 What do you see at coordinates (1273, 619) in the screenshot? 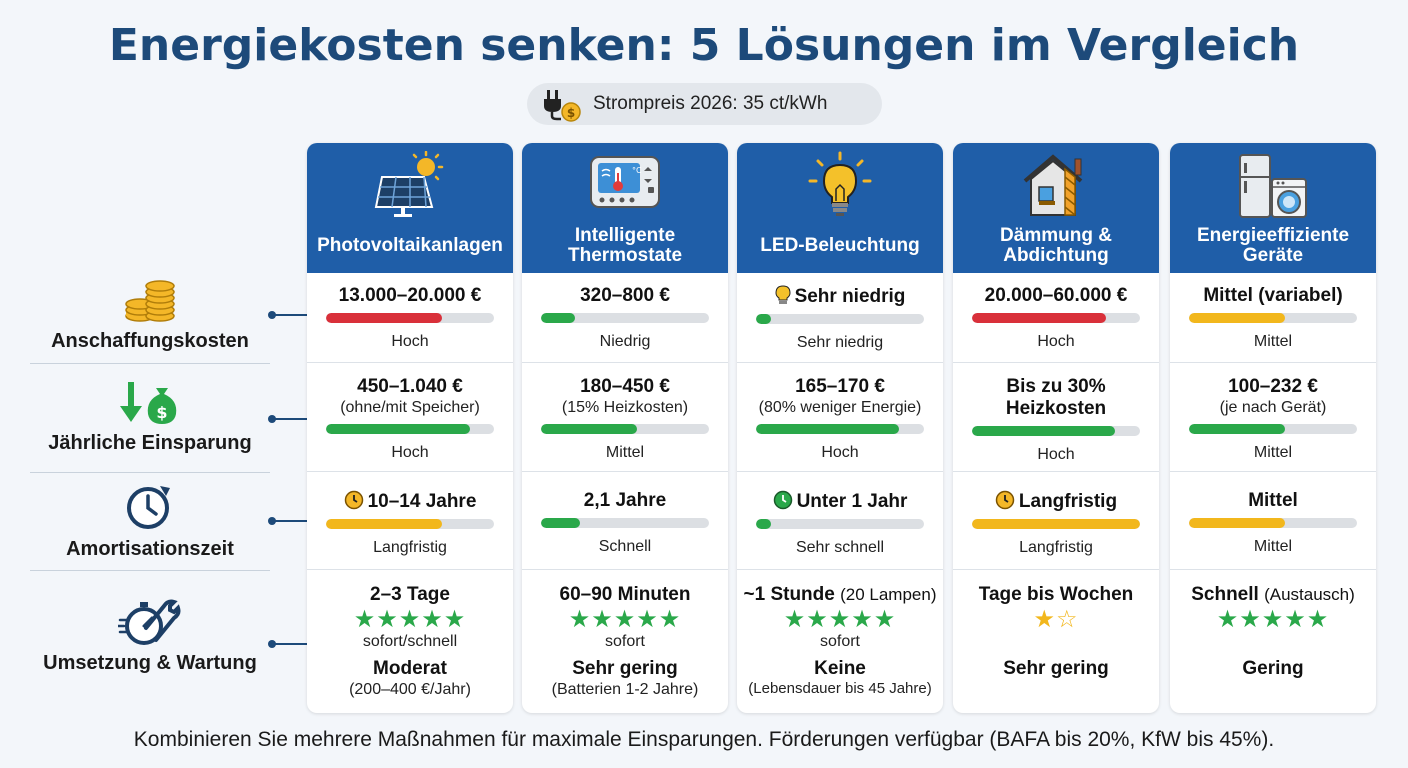
I see `rating-stars: ★★★★★` at bounding box center [1273, 619].